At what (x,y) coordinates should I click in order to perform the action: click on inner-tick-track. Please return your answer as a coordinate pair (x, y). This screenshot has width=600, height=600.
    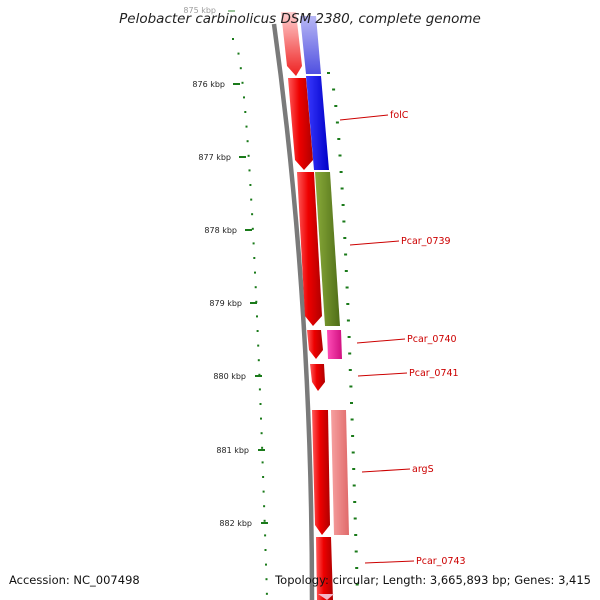
    Looking at the image, I should click on (250, 316).